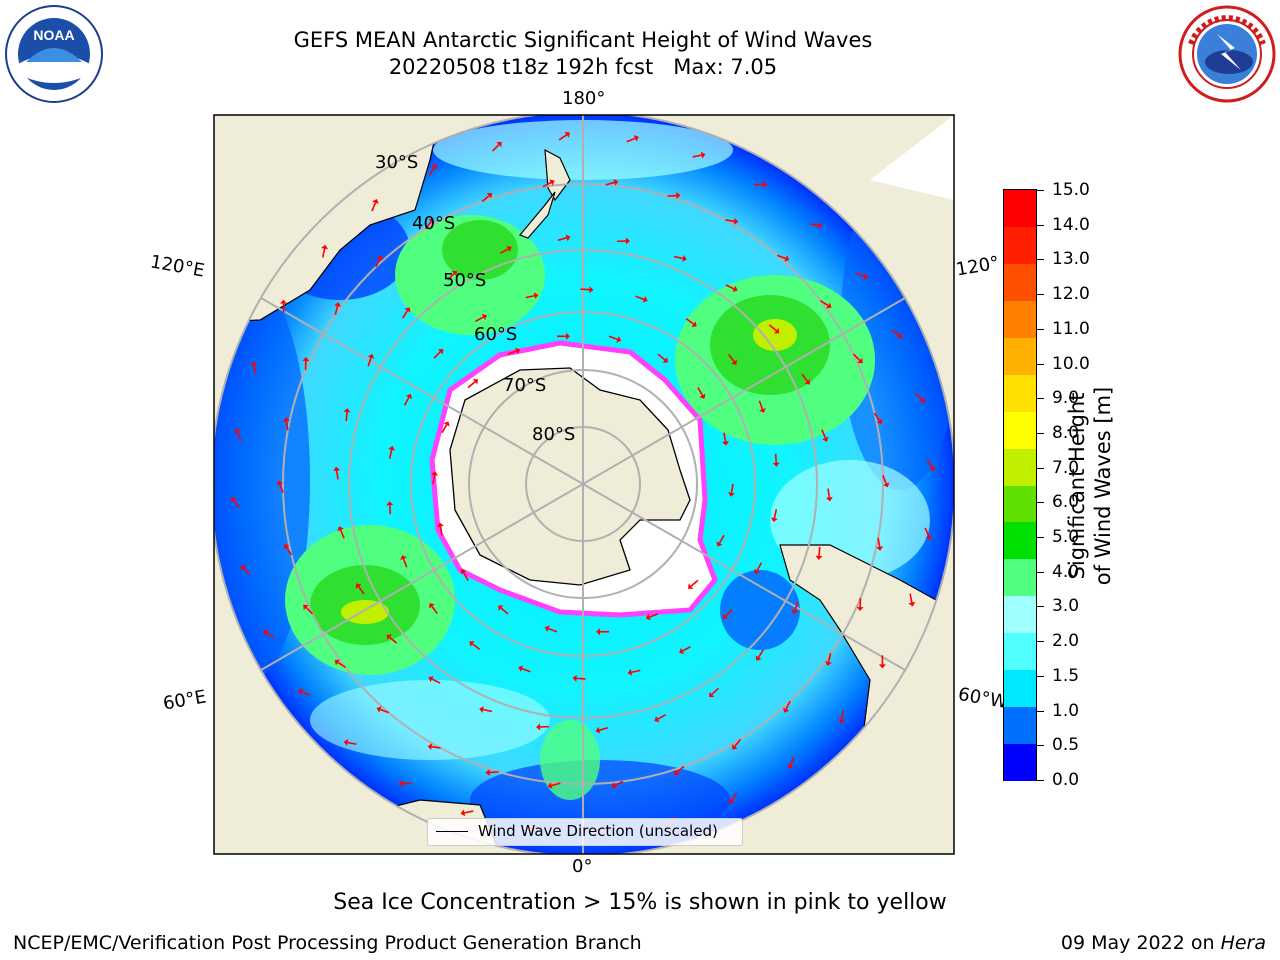 This screenshot has width=1280, height=960. What do you see at coordinates (585, 832) in the screenshot?
I see `map-legend: Wind Wave Direction (unscaled)` at bounding box center [585, 832].